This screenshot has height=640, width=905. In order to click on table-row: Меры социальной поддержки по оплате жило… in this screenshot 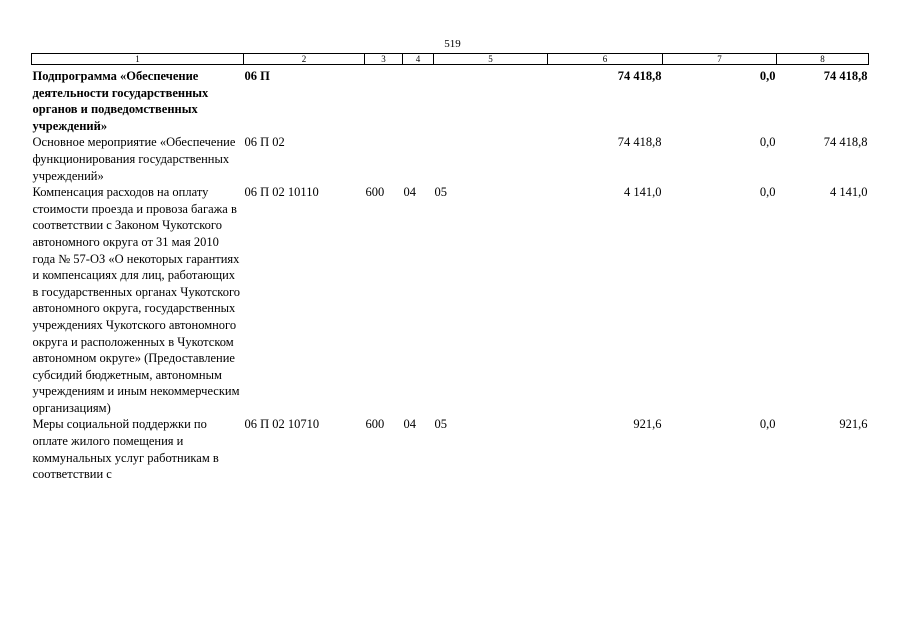, I will do `click(450, 449)`.